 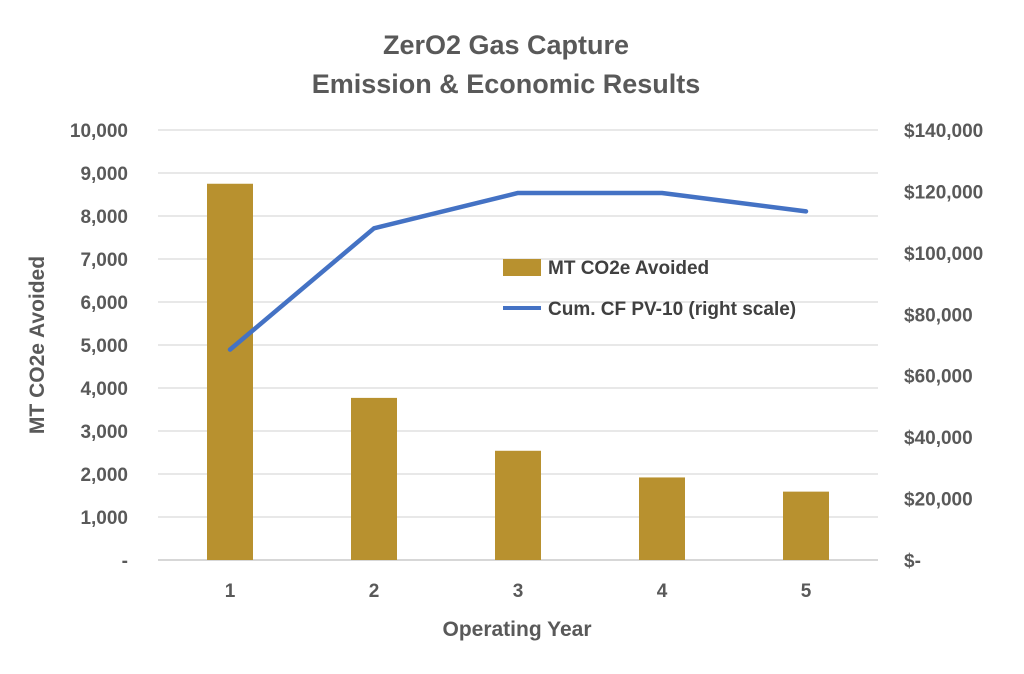 I want to click on y2-tick-label: $40,000, so click(x=938, y=438).